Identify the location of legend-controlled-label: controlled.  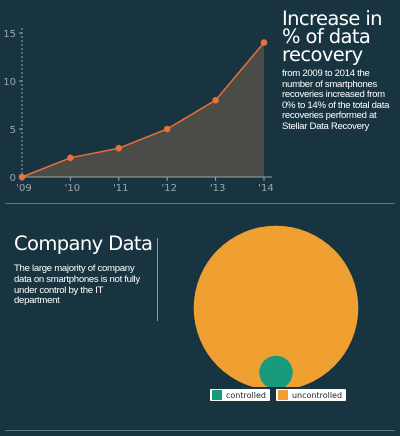
(246, 395).